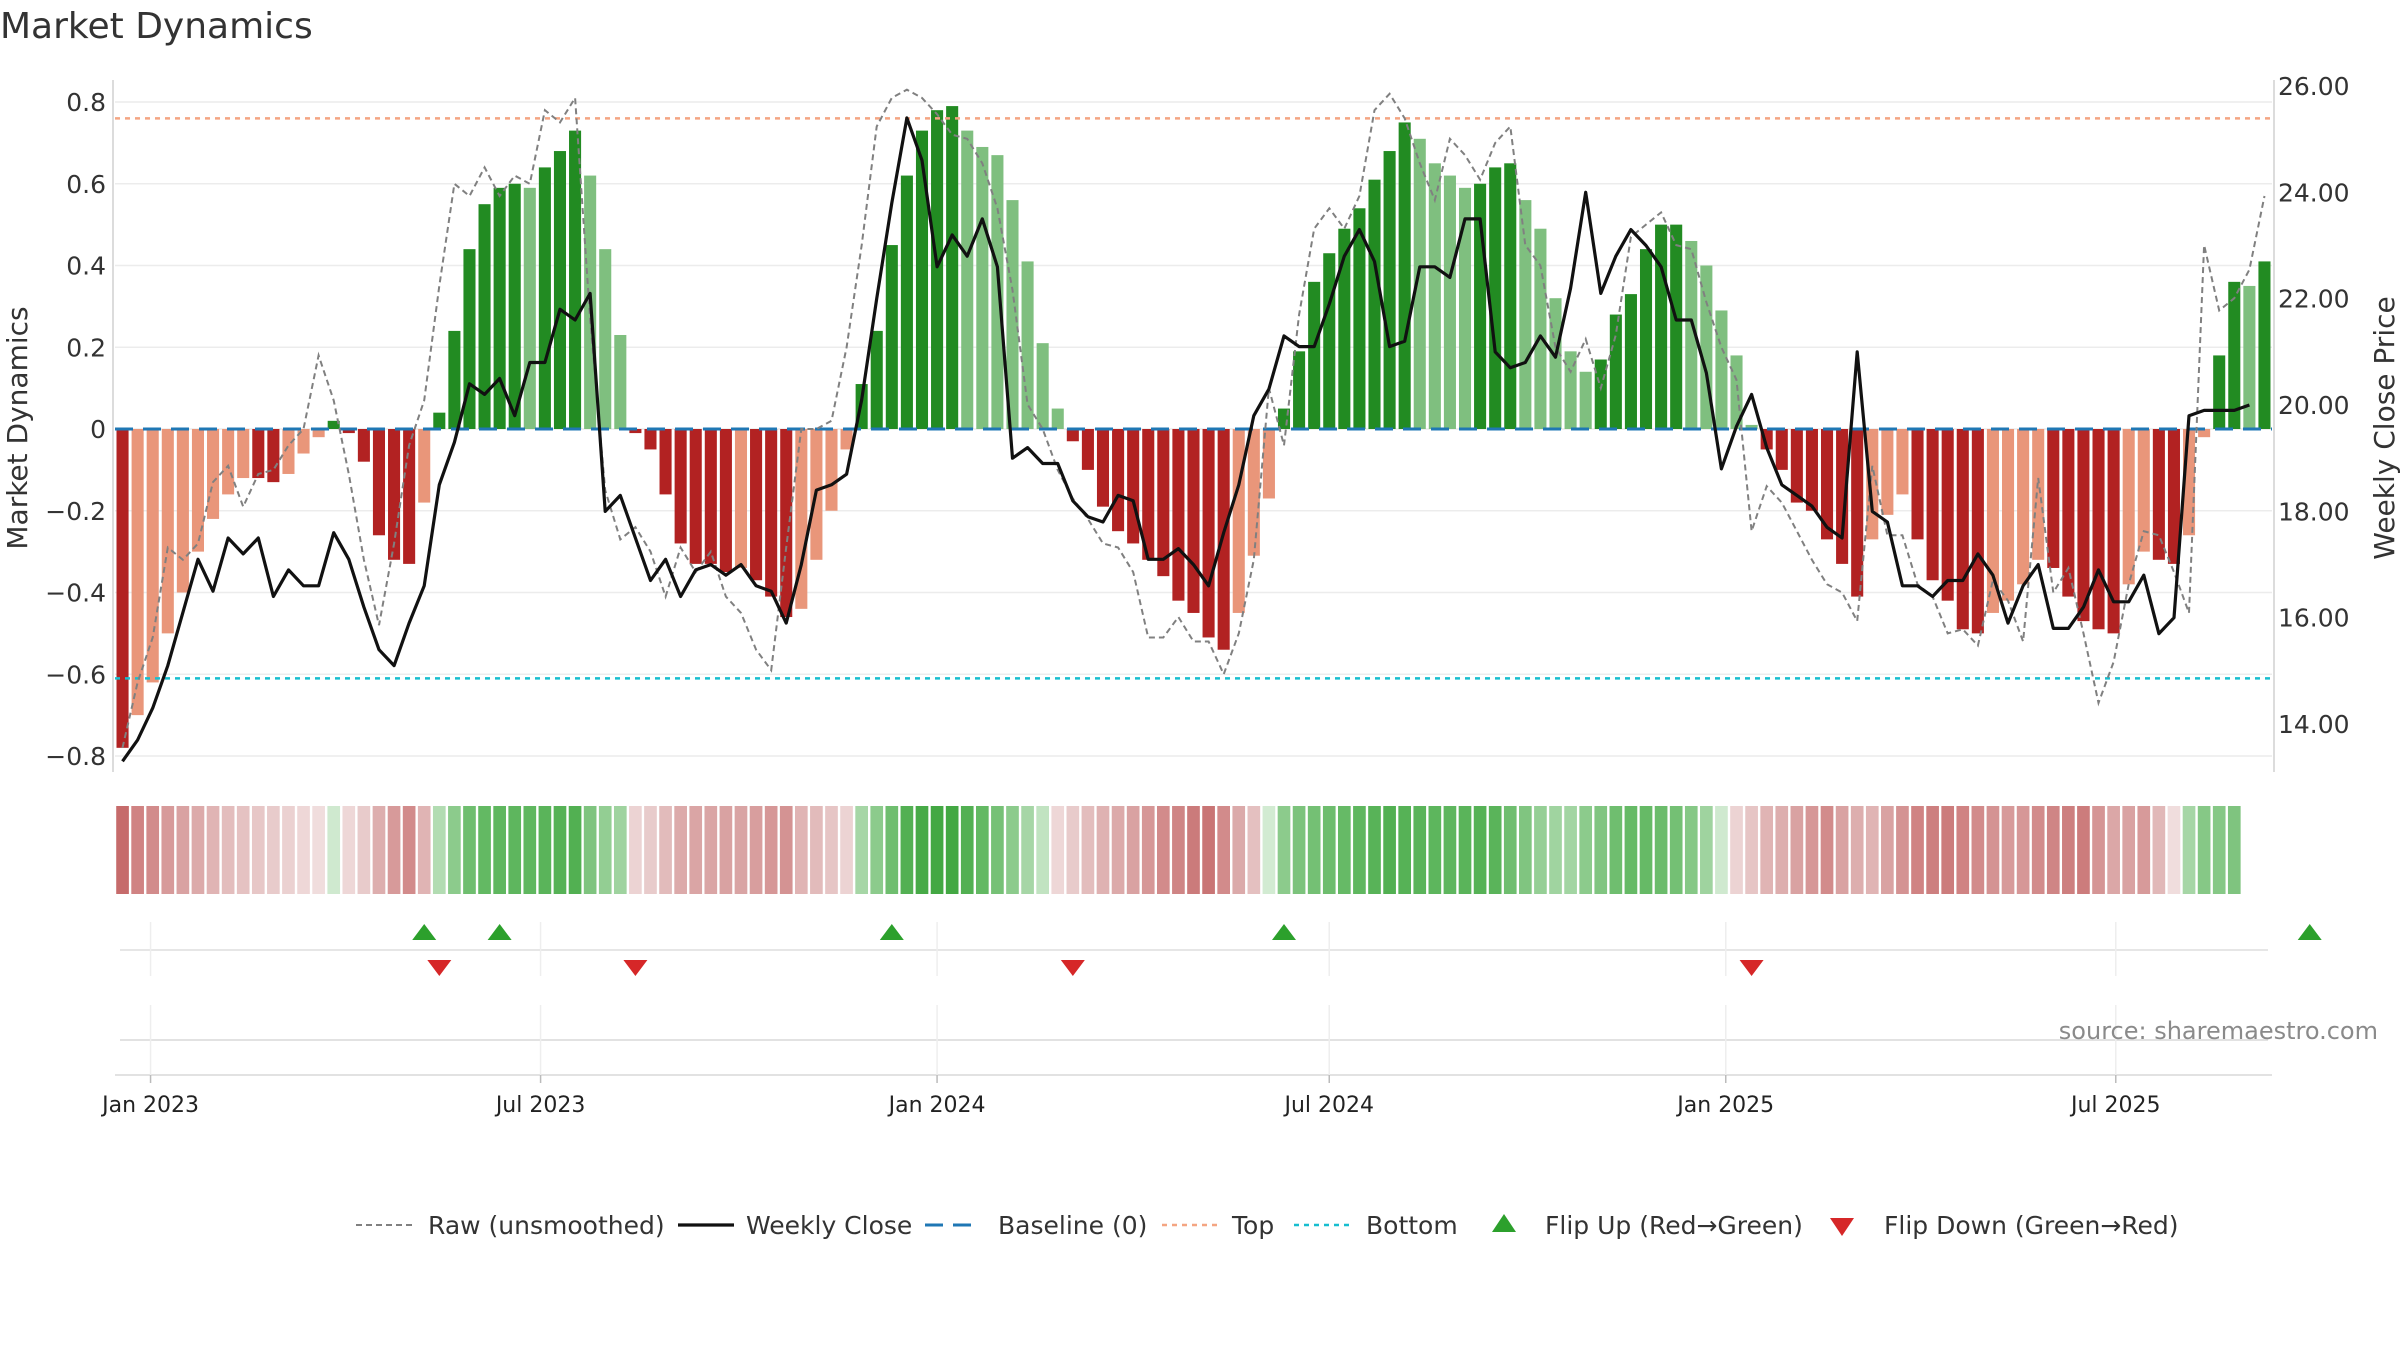  Describe the element at coordinates (540, 1105) in the screenshot. I see `x-tick-label: Jul 2023` at that location.